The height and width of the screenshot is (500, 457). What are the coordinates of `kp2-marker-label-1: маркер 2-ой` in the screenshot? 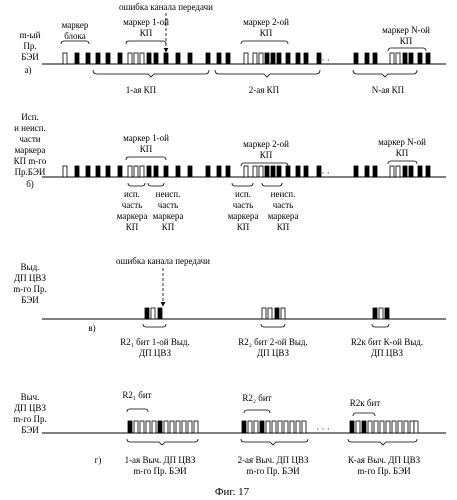 It's located at (266, 22).